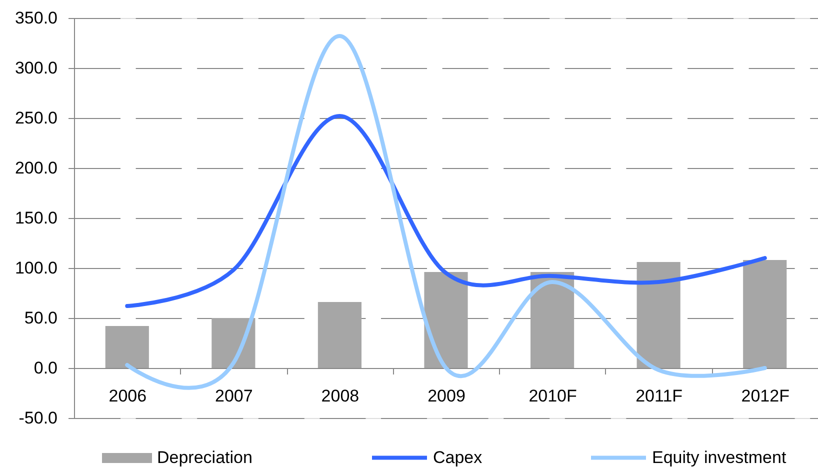 This screenshot has width=818, height=468. What do you see at coordinates (36, 118) in the screenshot?
I see `y-tick-label: 250.0` at bounding box center [36, 118].